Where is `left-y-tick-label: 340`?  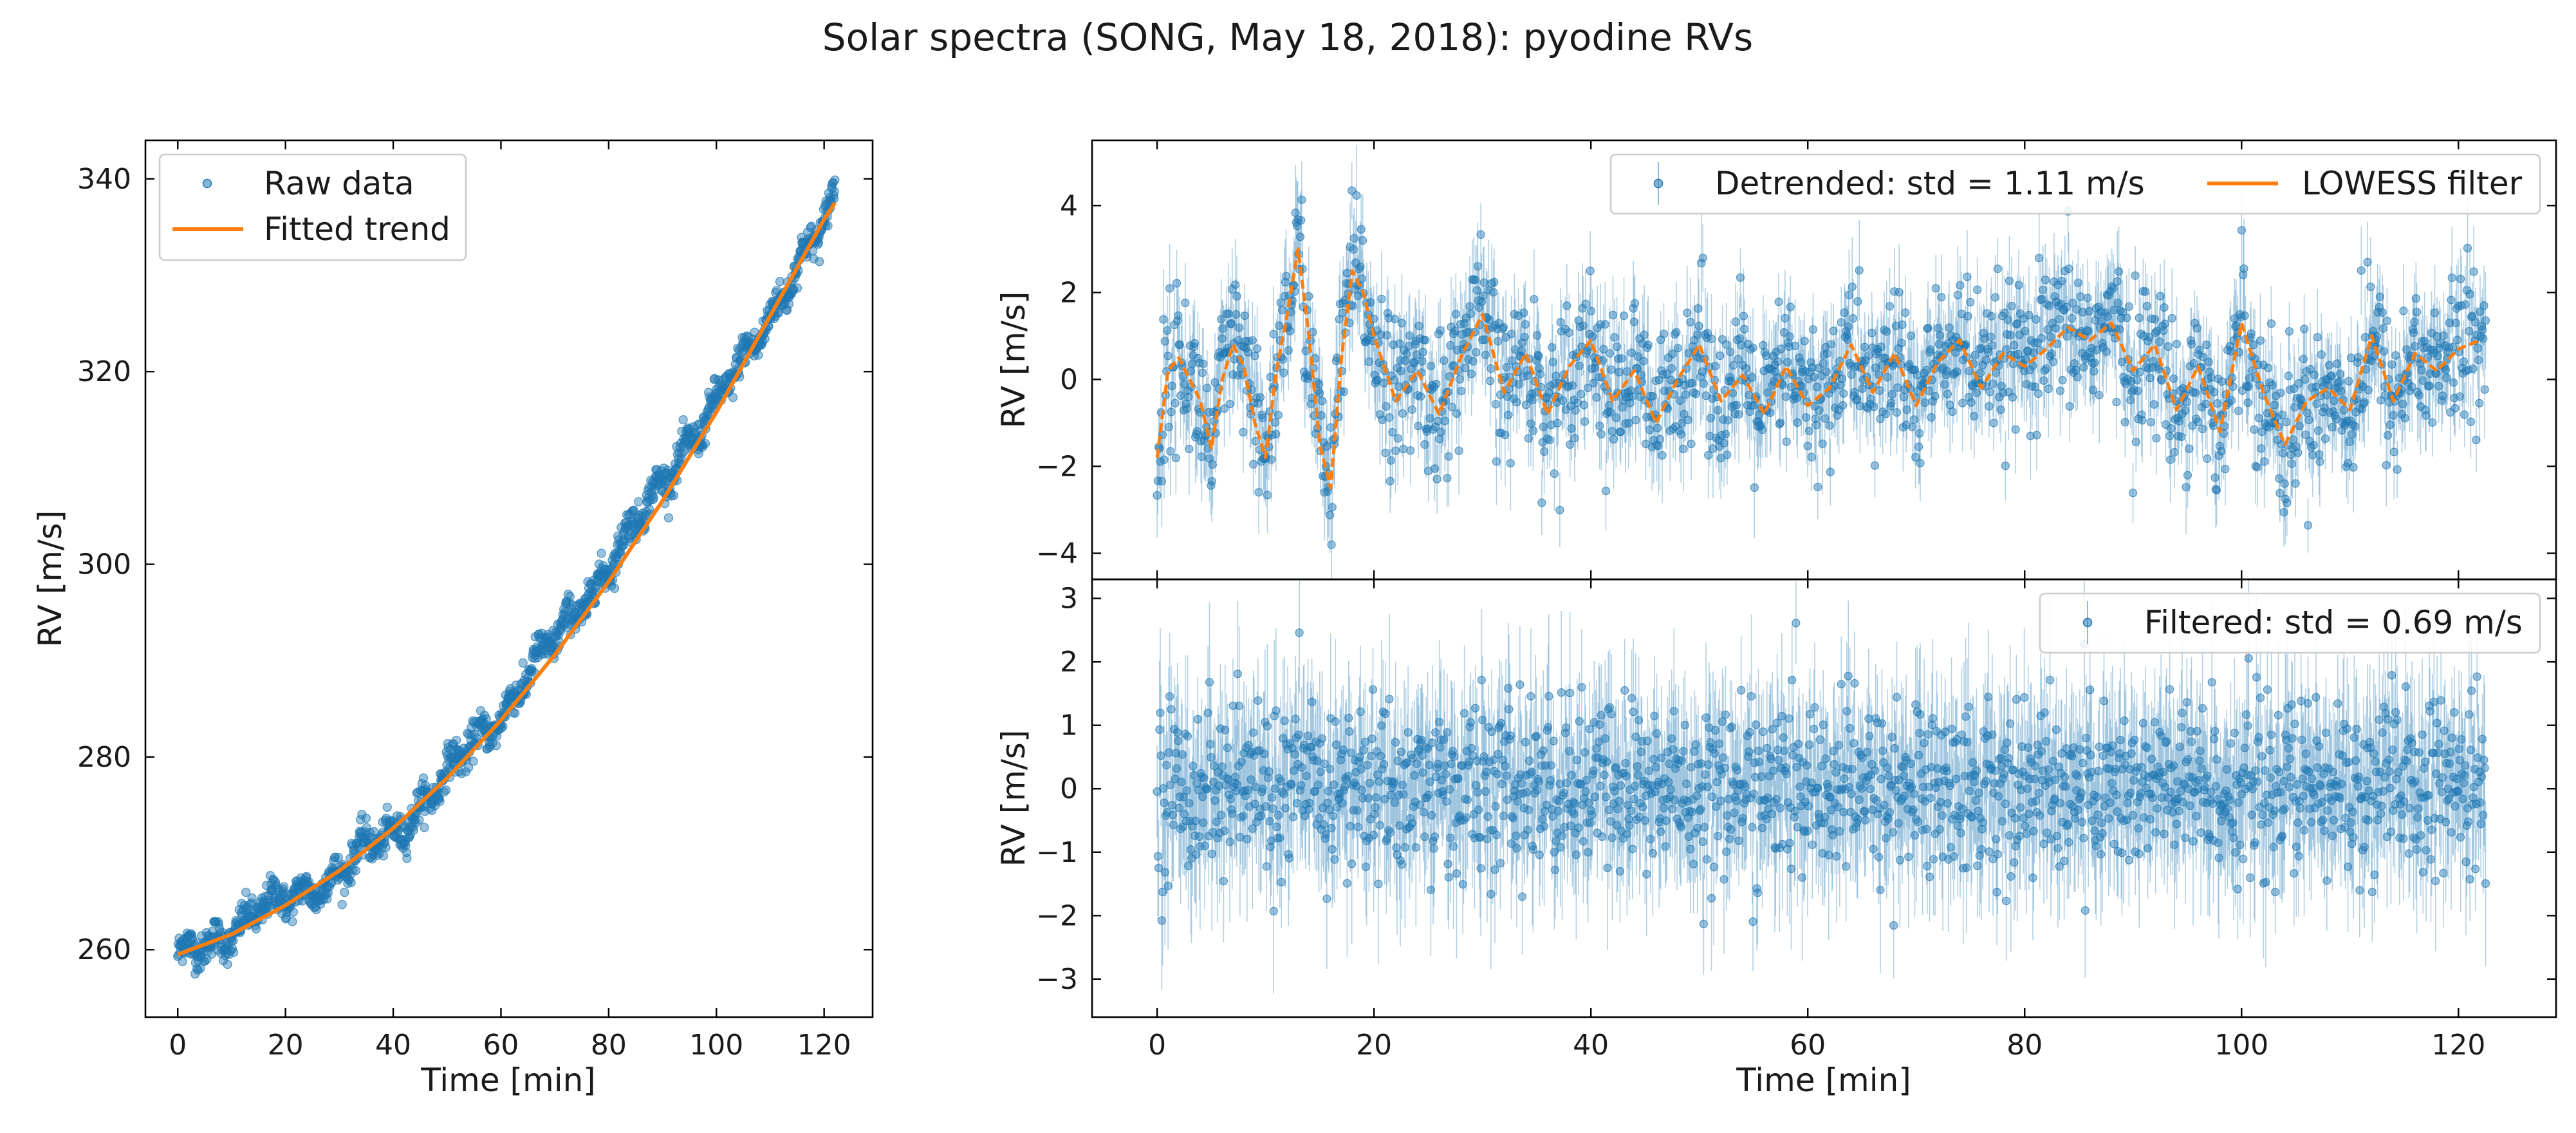 left-y-tick-label: 340 is located at coordinates (104, 179).